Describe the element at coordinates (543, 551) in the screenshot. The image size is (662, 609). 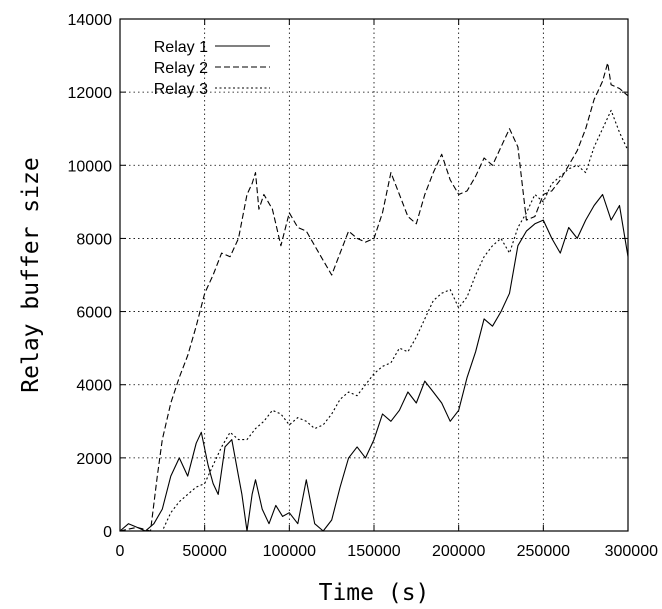
I see `x-tick-label: 250000` at that location.